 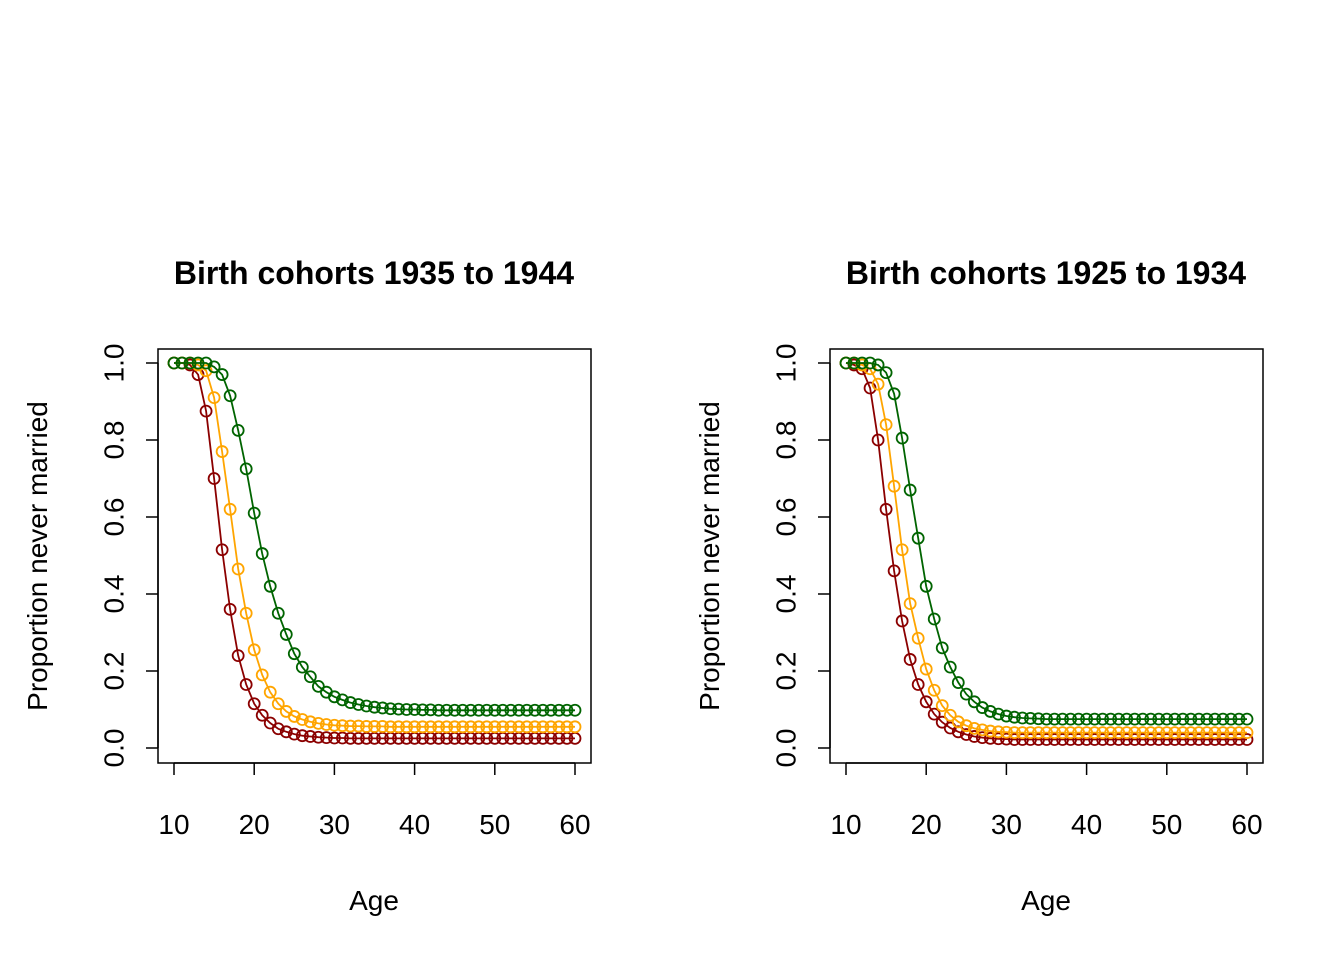 I want to click on x-tick-label: 30, so click(x=1006, y=824).